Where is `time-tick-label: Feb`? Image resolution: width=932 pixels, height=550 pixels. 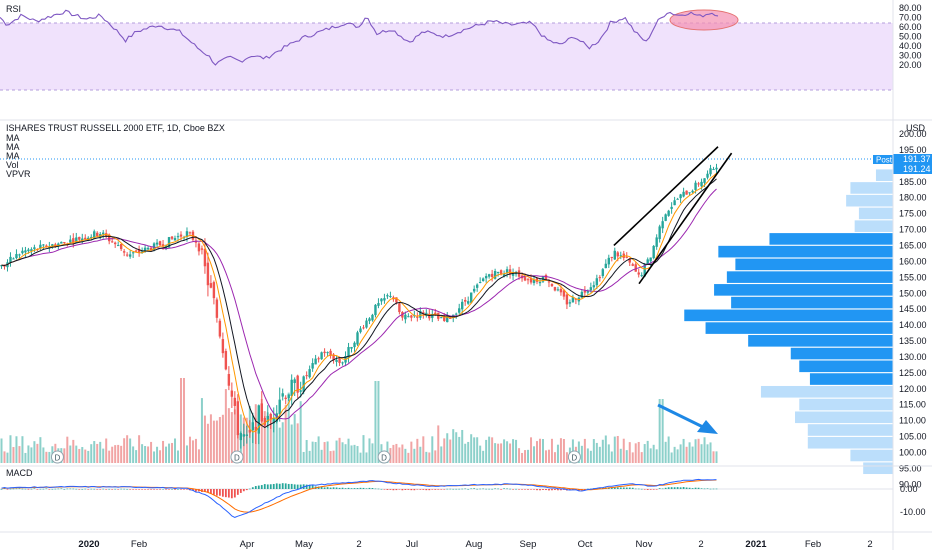 time-tick-label: Feb is located at coordinates (139, 544).